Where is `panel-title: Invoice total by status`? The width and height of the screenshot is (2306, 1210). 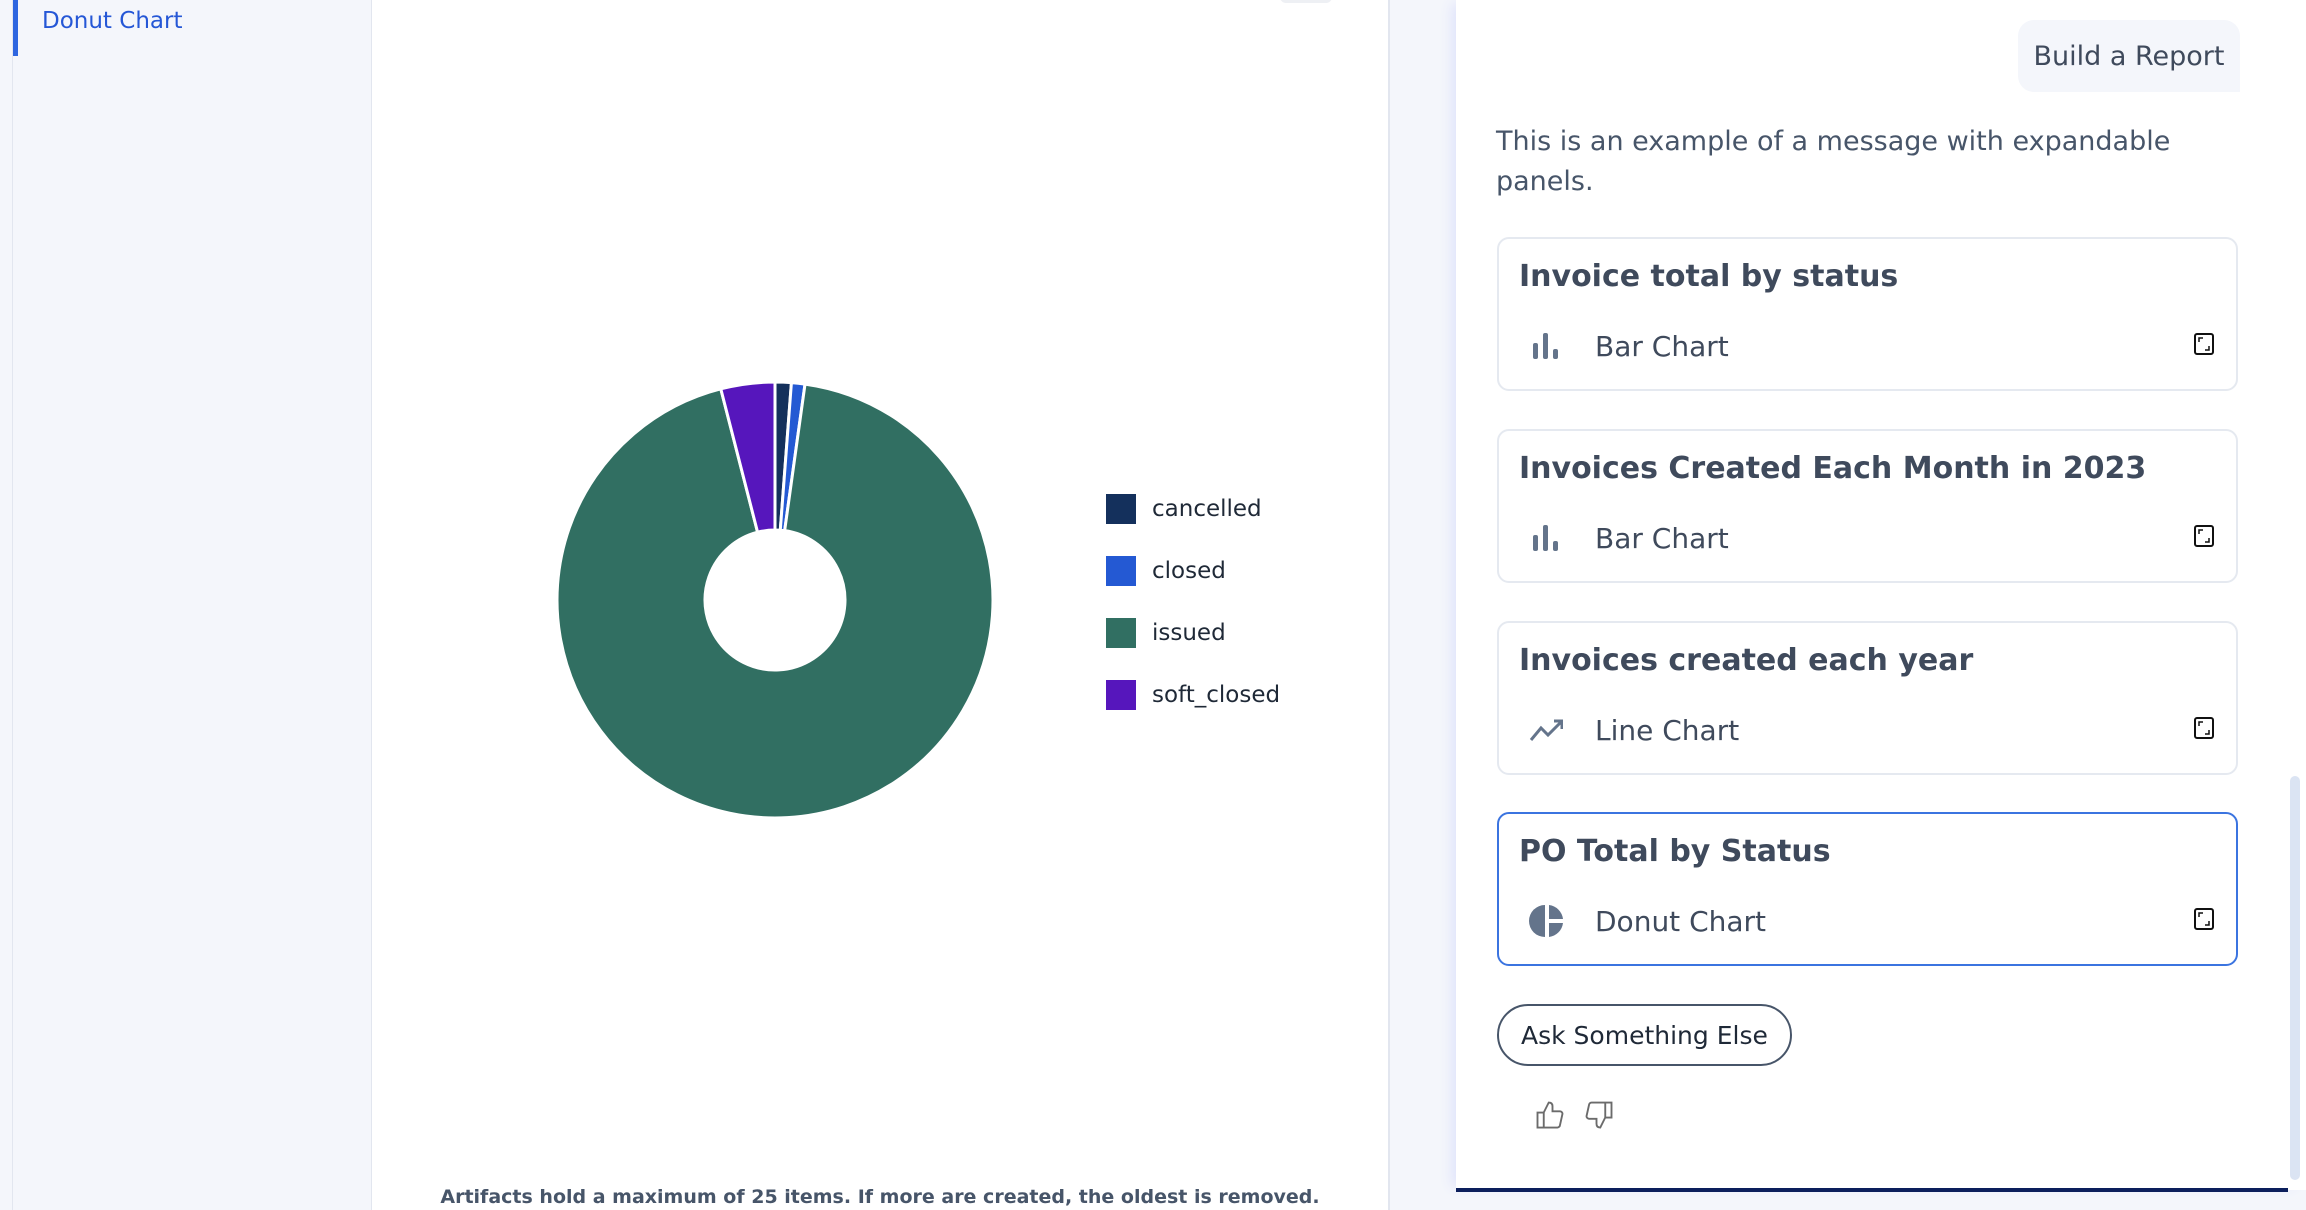
panel-title: Invoice total by status is located at coordinates (1709, 276).